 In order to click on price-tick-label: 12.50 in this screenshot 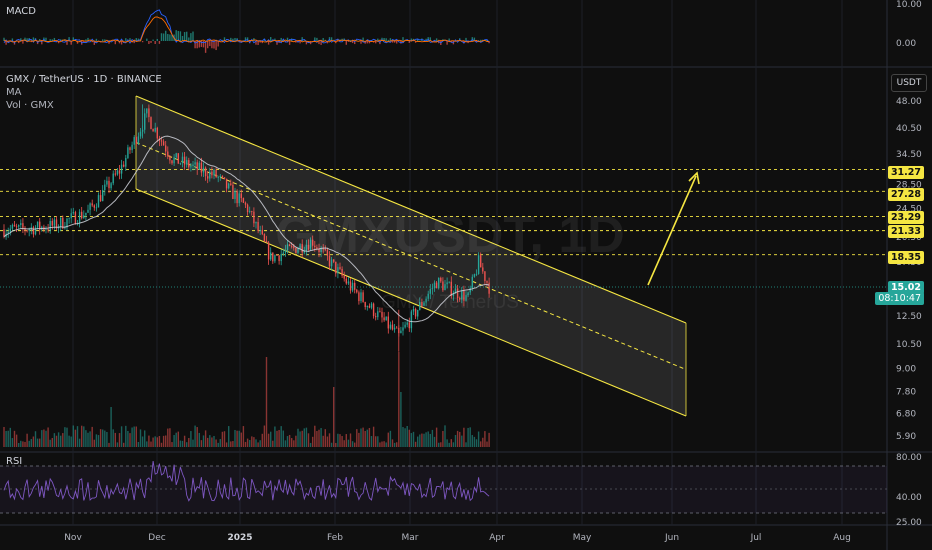, I will do `click(909, 317)`.